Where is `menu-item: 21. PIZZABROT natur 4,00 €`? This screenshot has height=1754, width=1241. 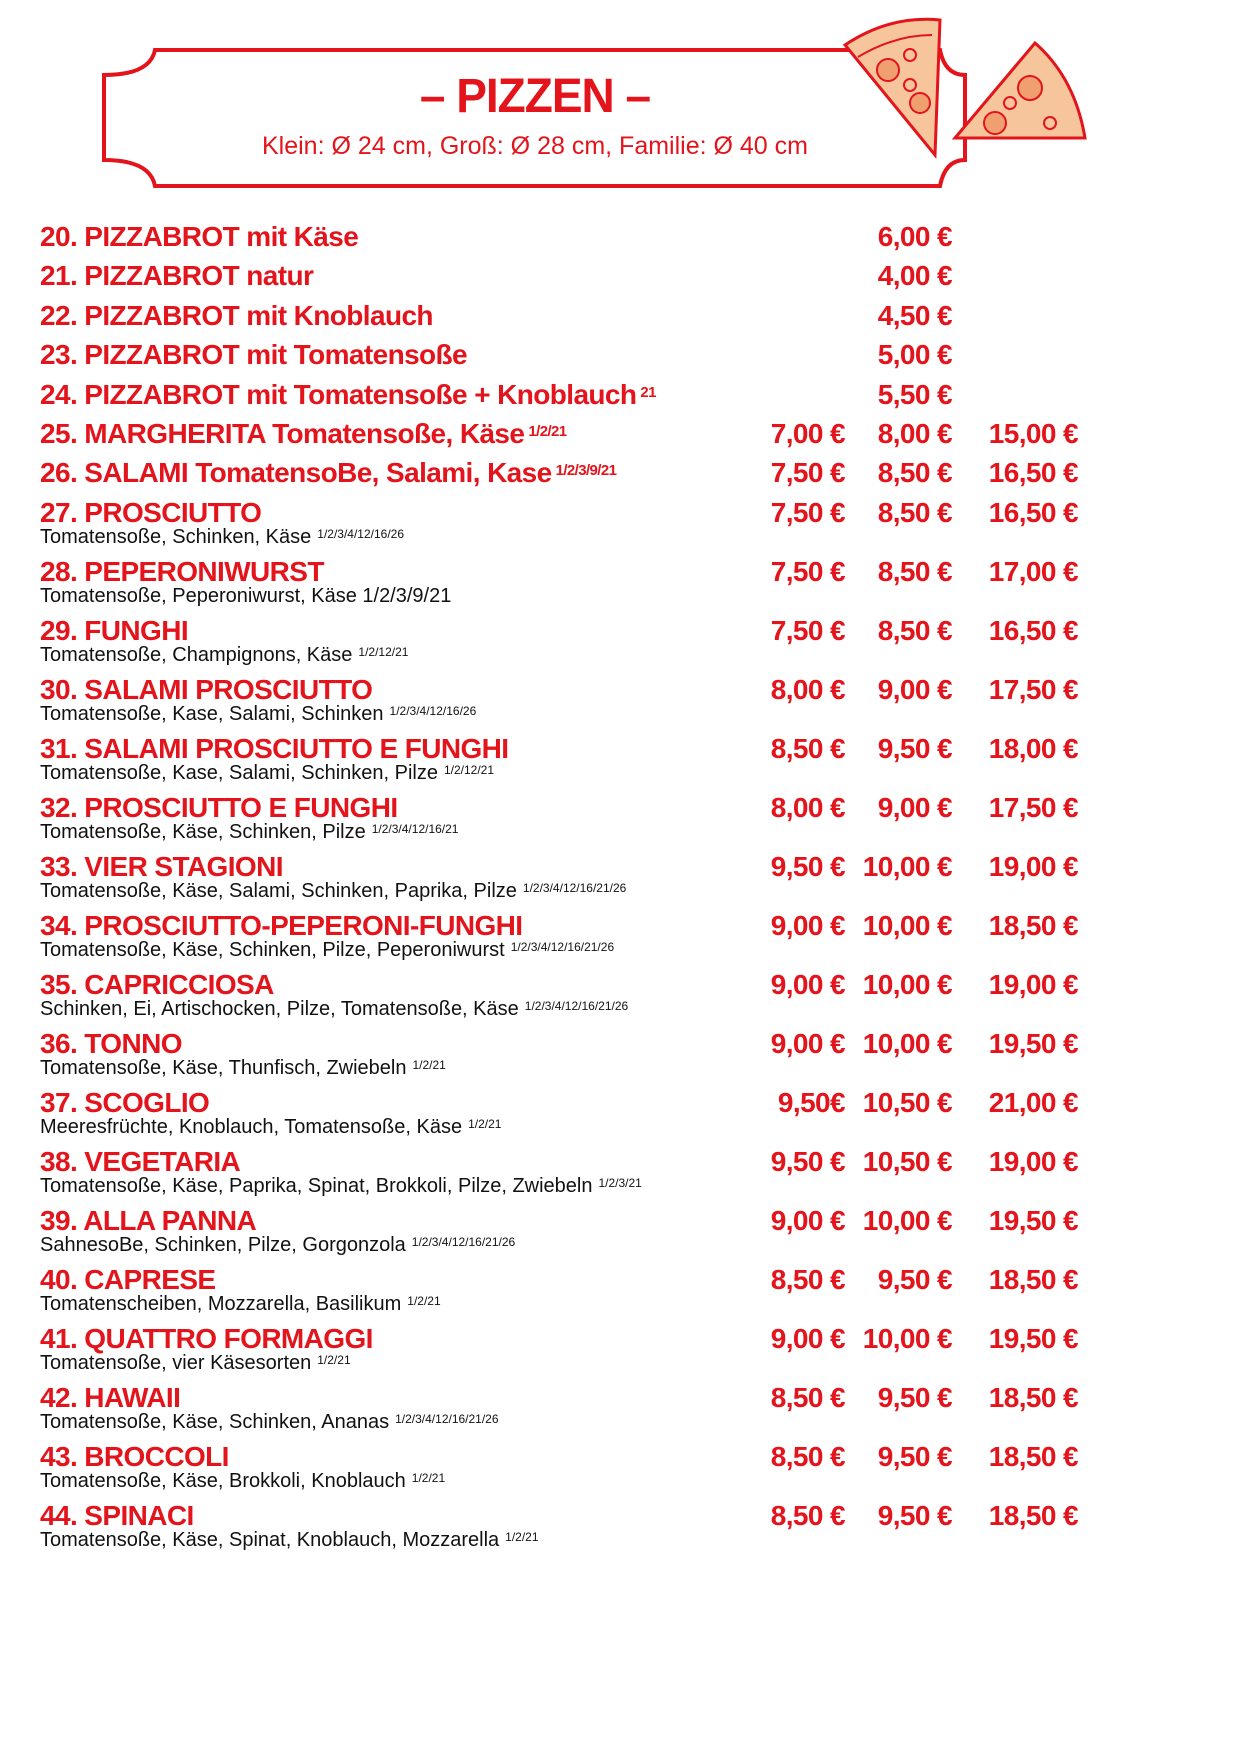 menu-item: 21. PIZZABROT natur 4,00 € is located at coordinates (625, 278).